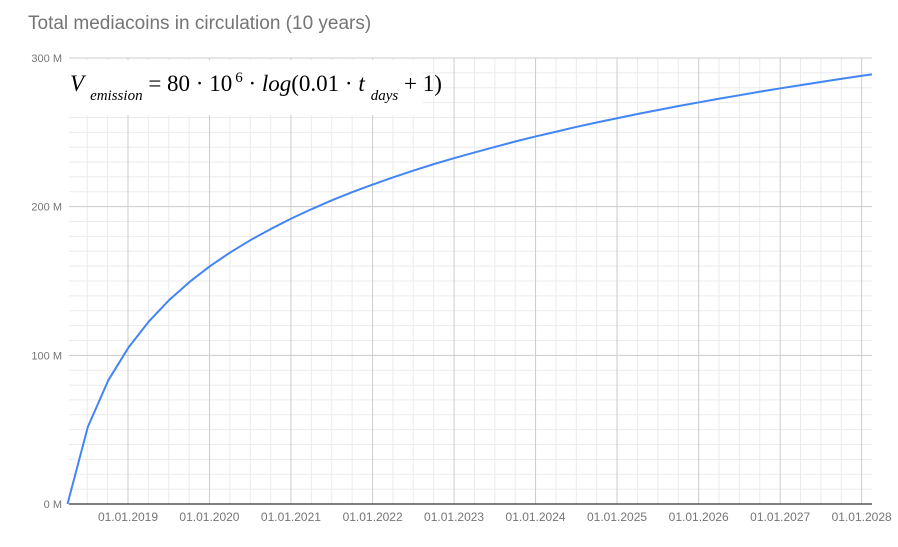 The width and height of the screenshot is (898, 547). What do you see at coordinates (699, 517) in the screenshot?
I see `x-tick-label: 01.01.2026` at bounding box center [699, 517].